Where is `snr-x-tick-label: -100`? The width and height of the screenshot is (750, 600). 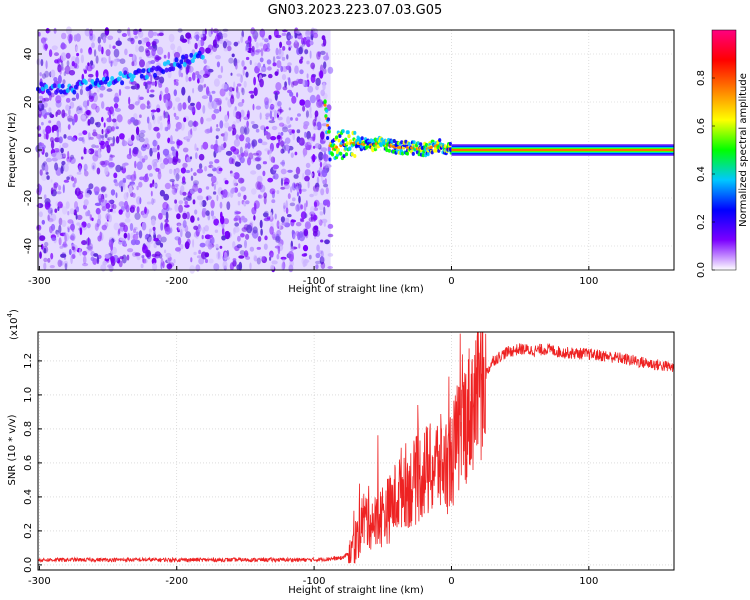
snr-x-tick-label: -100 is located at coordinates (314, 581).